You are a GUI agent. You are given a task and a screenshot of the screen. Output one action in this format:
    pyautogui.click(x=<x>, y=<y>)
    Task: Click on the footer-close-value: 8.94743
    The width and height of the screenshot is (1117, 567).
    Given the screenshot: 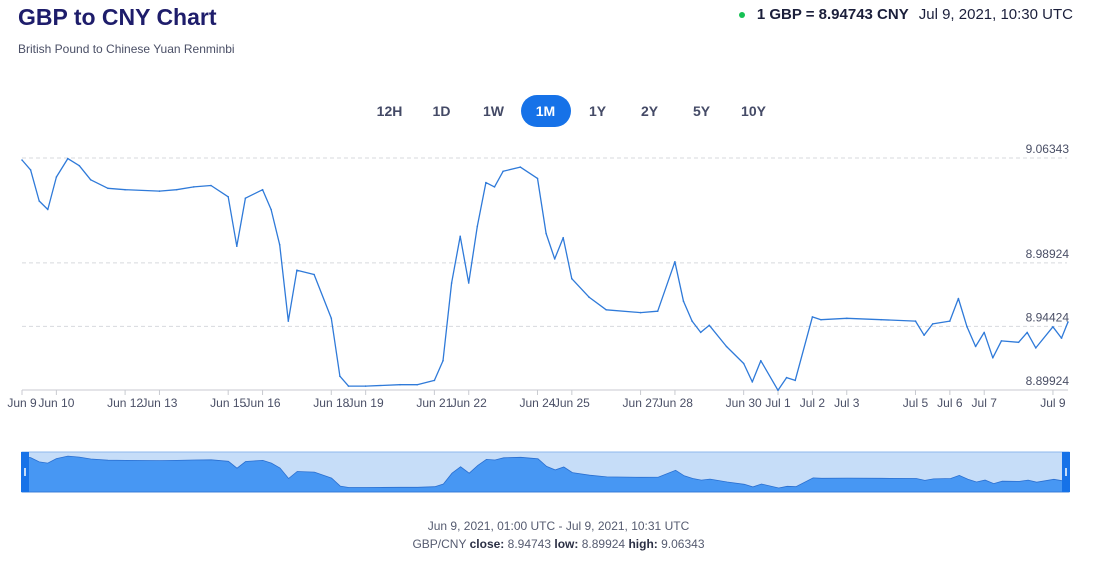 What is the action you would take?
    pyautogui.click(x=529, y=544)
    